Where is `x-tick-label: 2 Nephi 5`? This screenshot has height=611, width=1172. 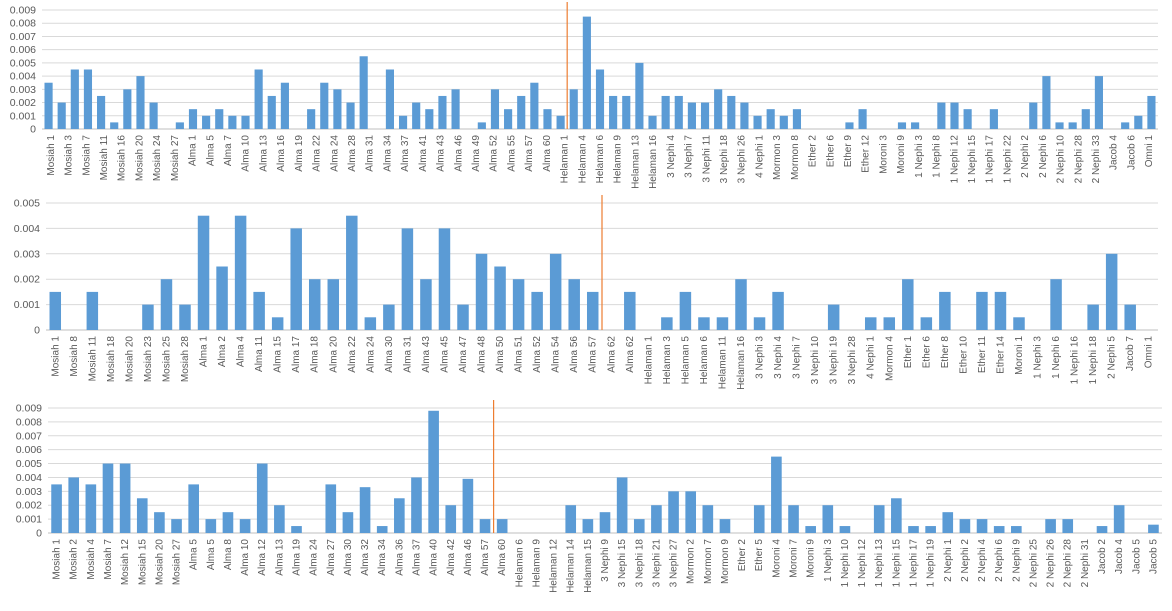
x-tick-label: 2 Nephi 5 is located at coordinates (1112, 357).